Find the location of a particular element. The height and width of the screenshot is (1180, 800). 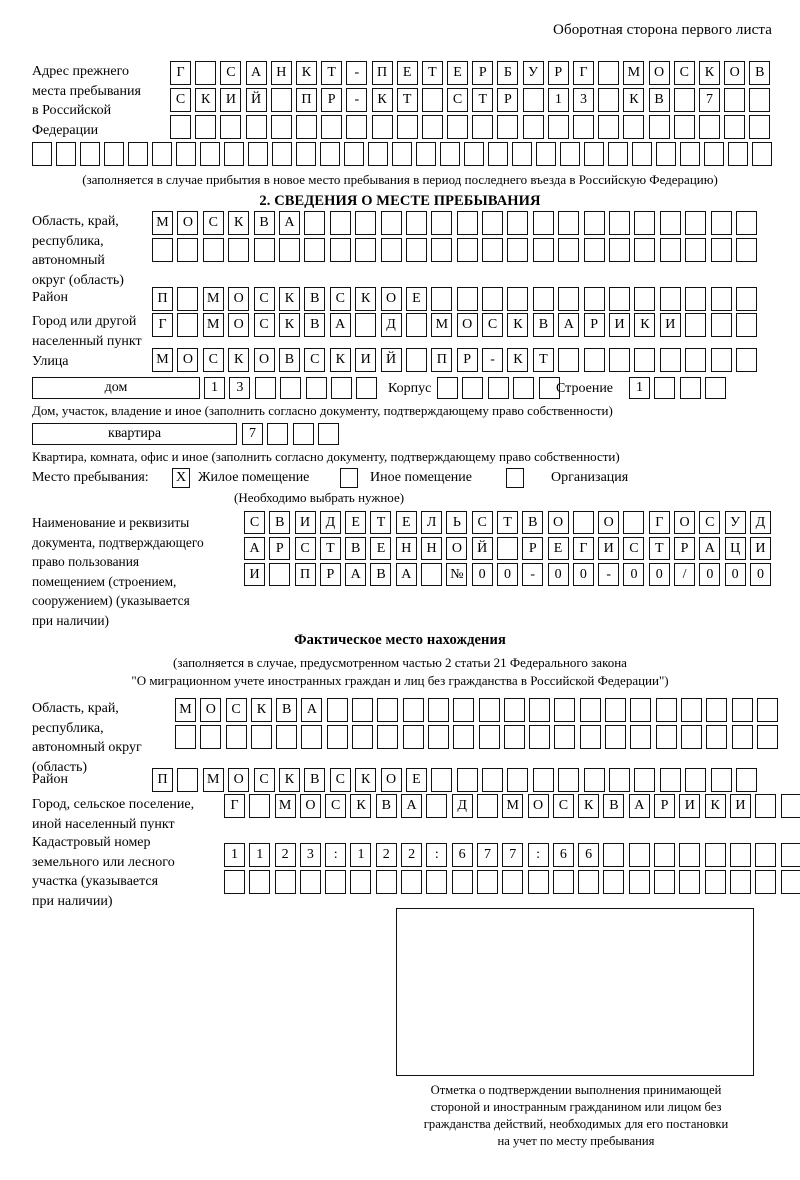

actual-region-cell: К is located at coordinates (261, 710).